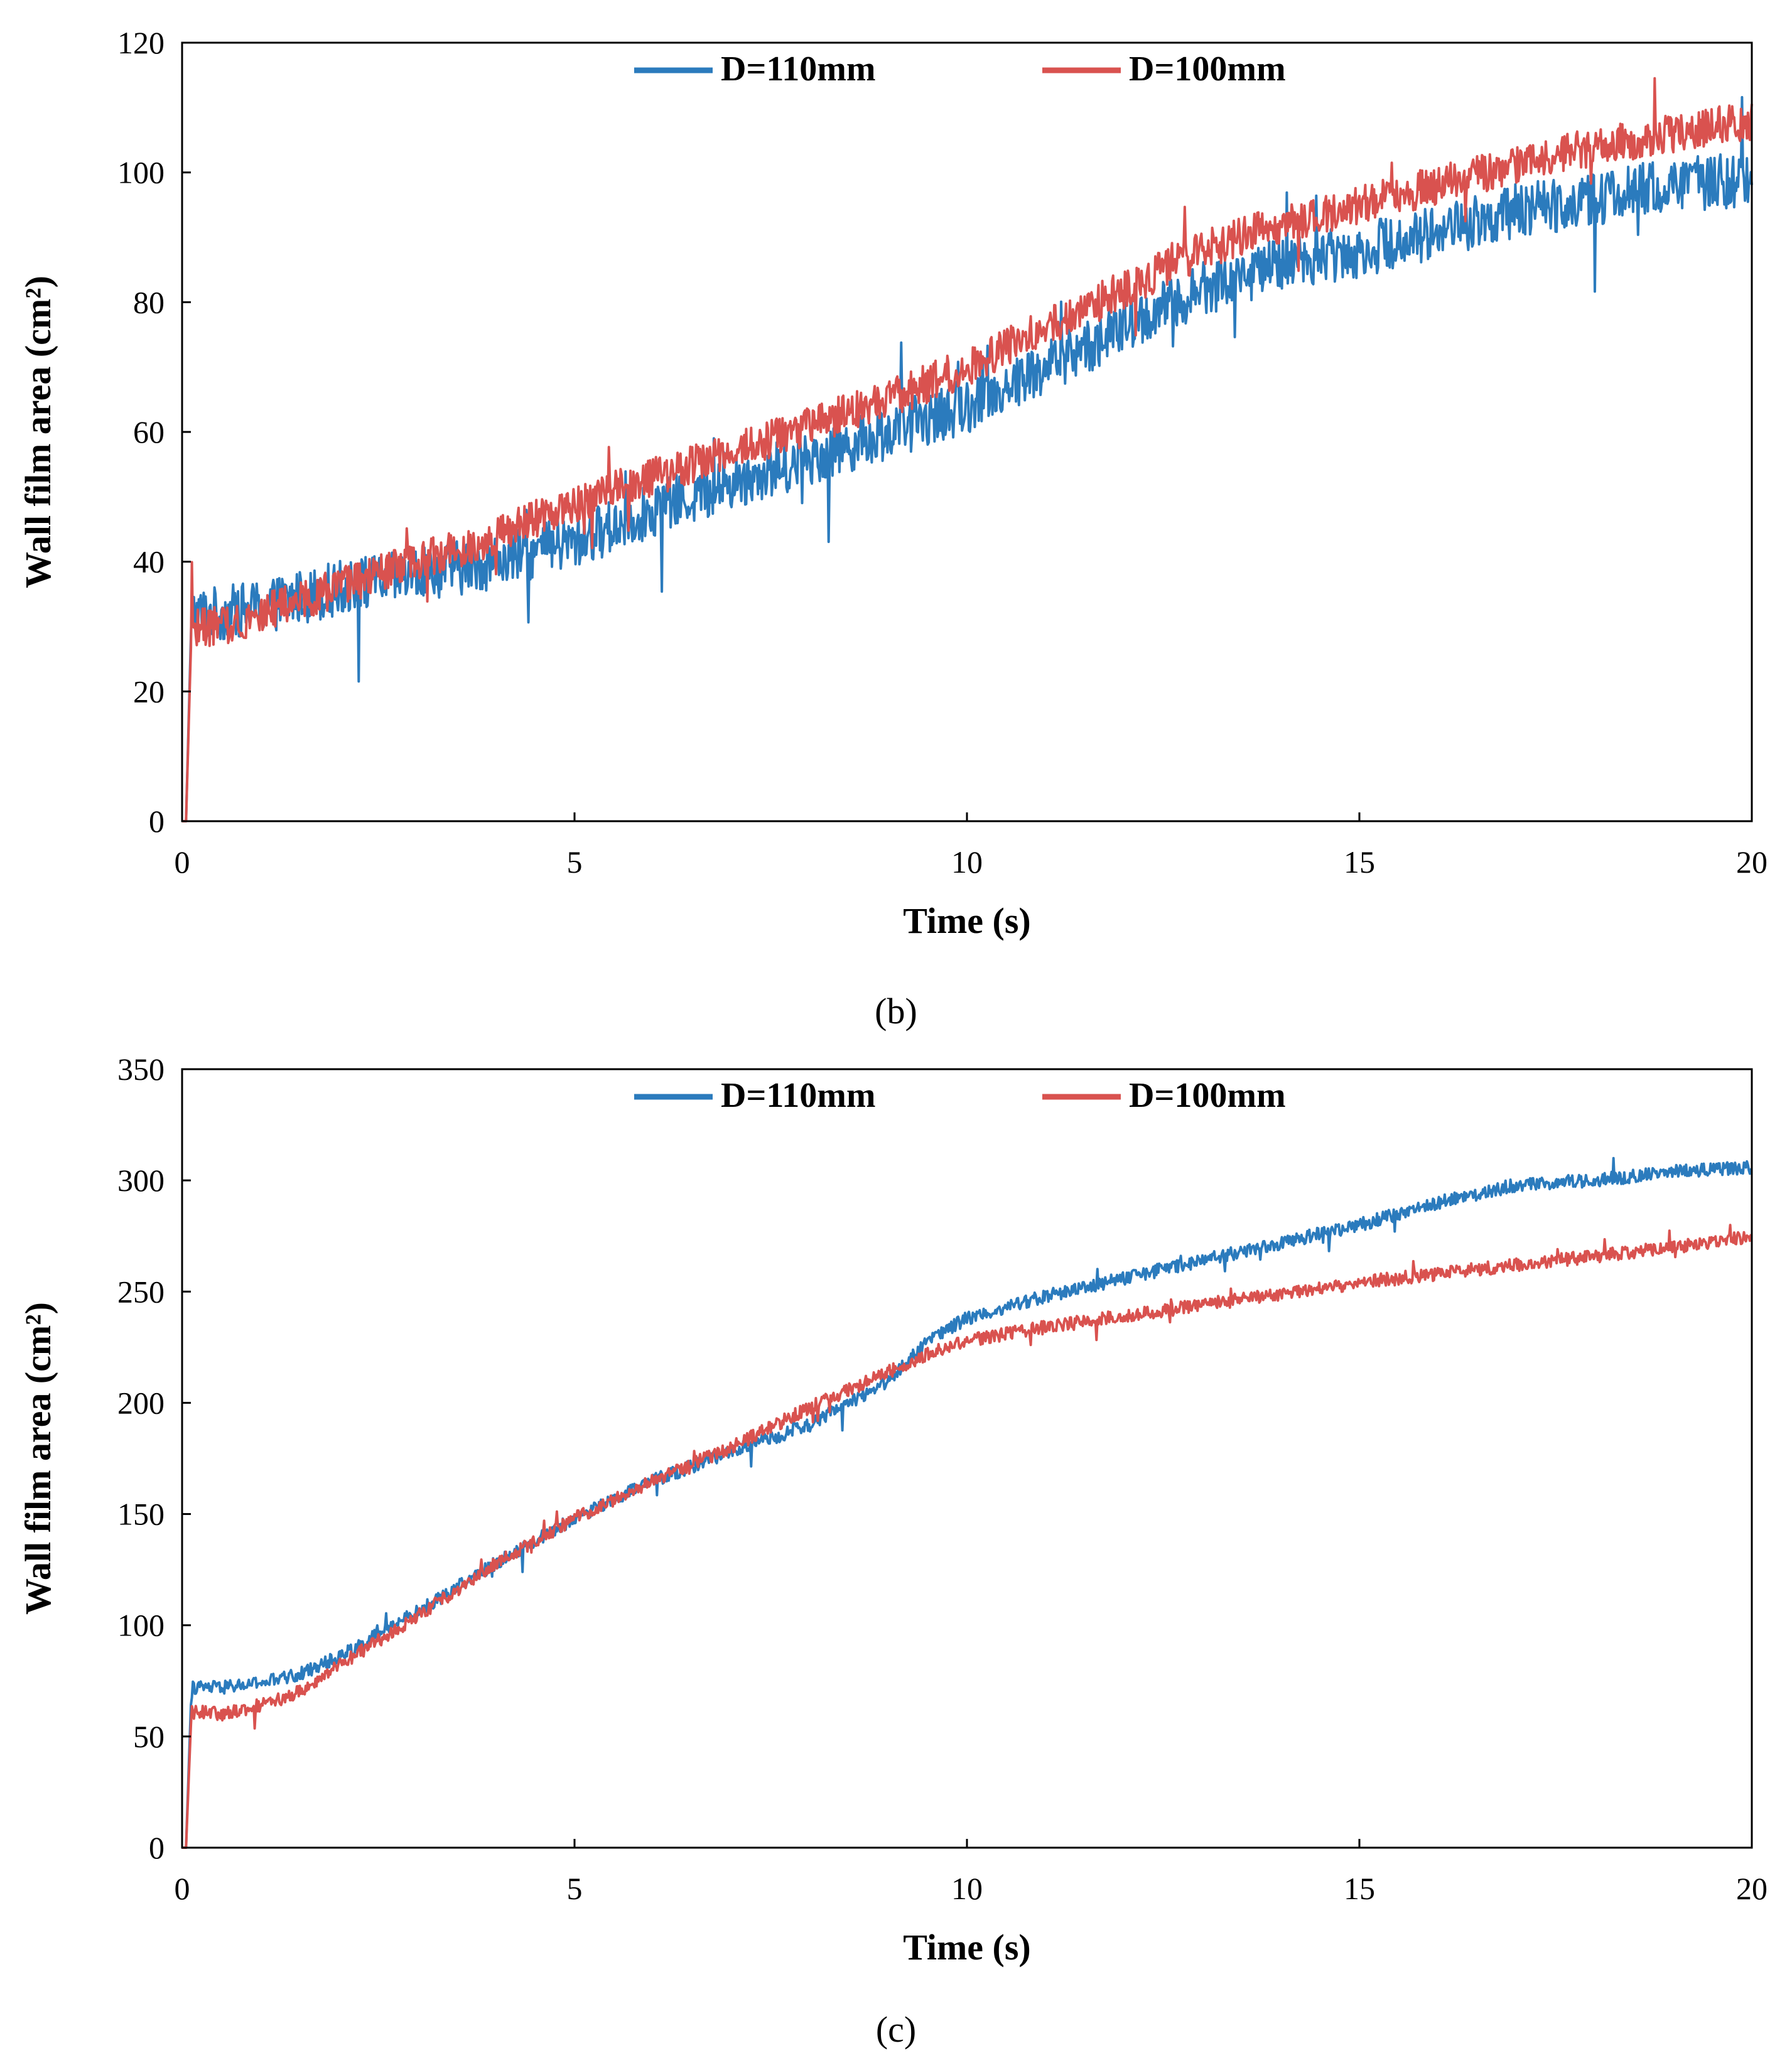 This screenshot has height=2058, width=1792. Describe the element at coordinates (141, 1515) in the screenshot. I see `y-tick-label: 150` at that location.